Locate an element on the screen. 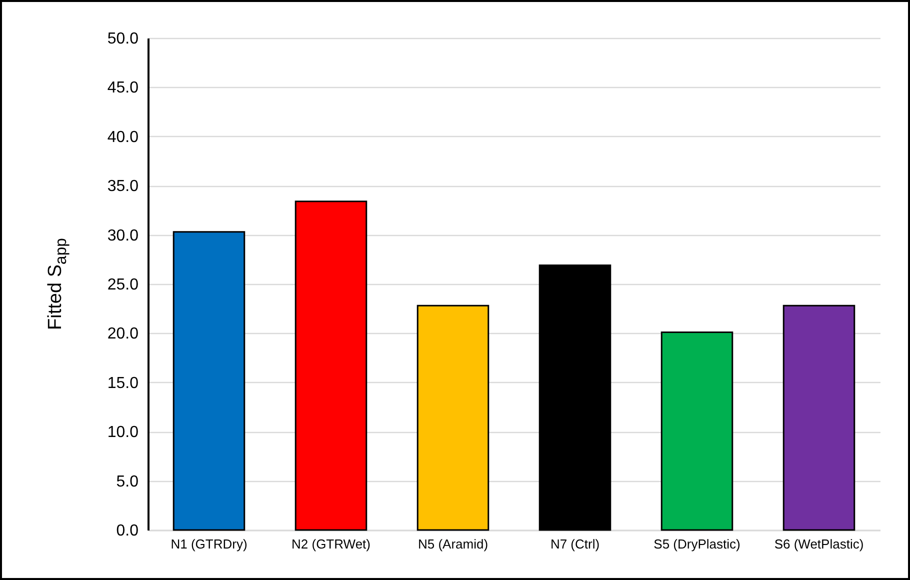  y-tick-label: 10.0 is located at coordinates (123, 433).